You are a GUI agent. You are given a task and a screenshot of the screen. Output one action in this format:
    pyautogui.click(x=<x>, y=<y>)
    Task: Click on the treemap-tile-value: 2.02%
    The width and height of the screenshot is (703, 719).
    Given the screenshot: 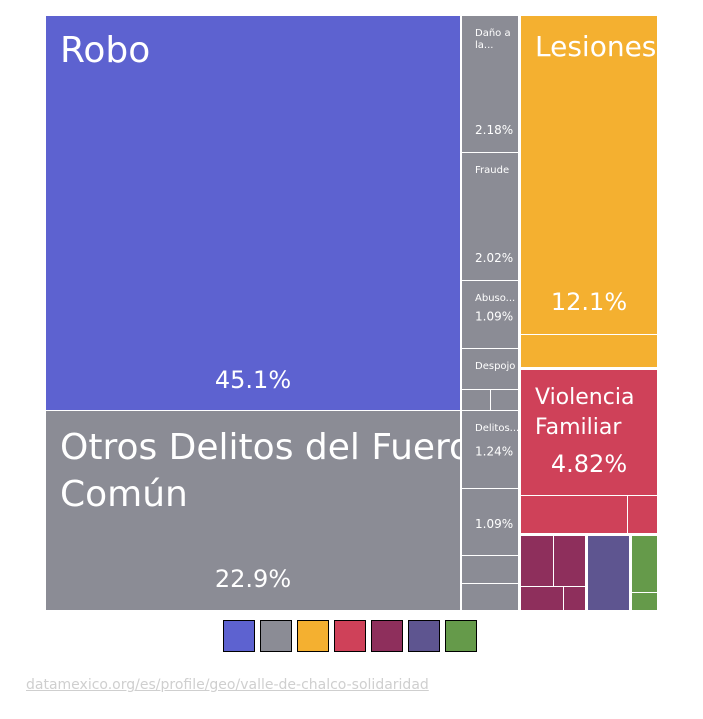 What is the action you would take?
    pyautogui.click(x=494, y=258)
    